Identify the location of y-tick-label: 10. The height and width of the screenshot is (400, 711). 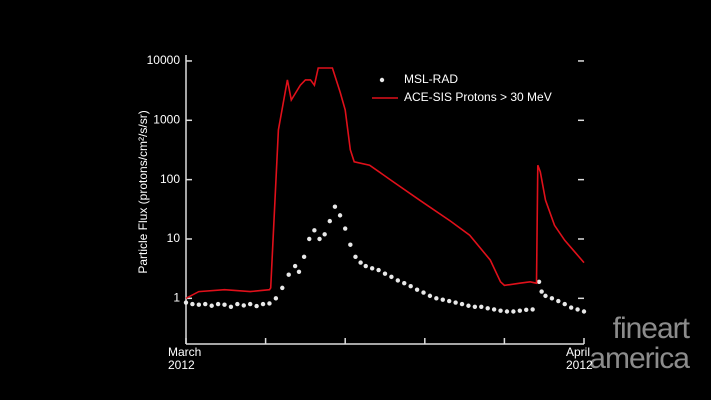
(174, 238).